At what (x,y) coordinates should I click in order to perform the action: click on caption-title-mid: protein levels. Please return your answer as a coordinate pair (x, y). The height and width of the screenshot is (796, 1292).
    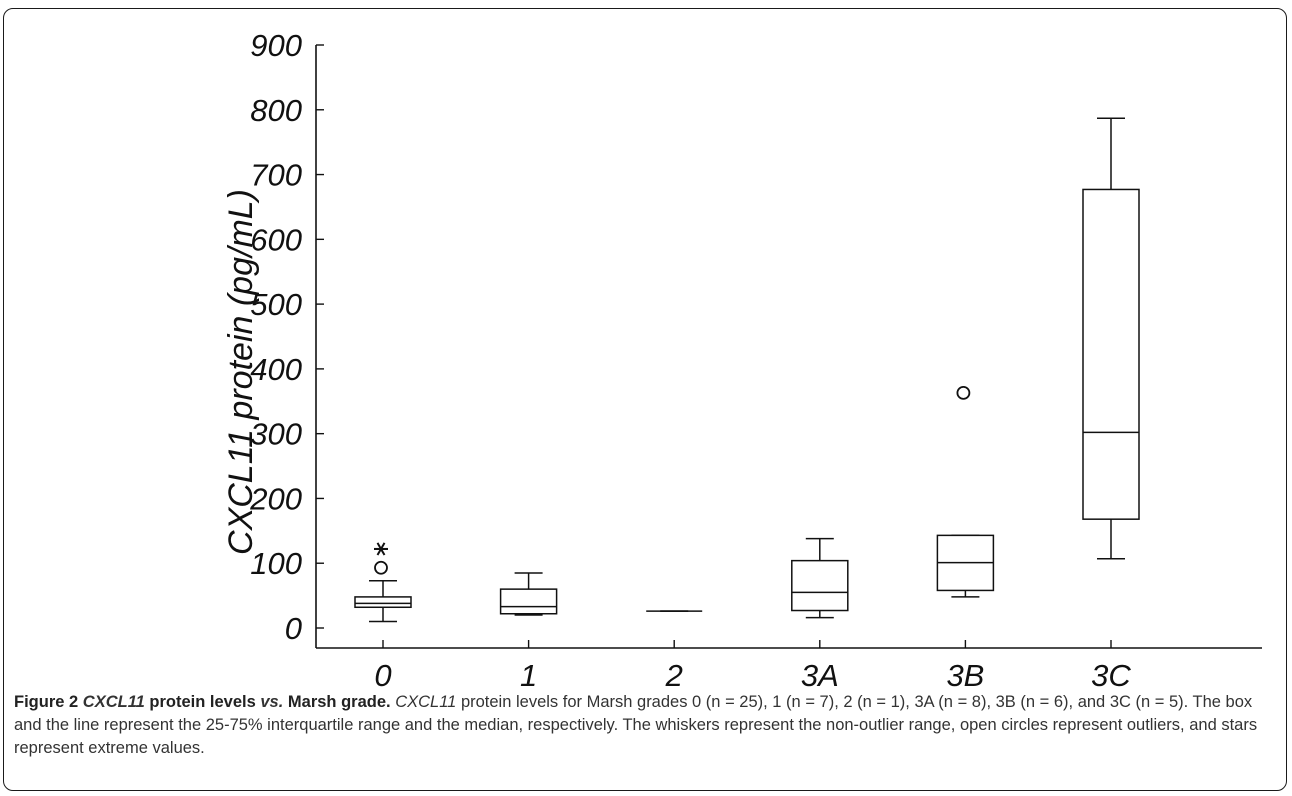
    Looking at the image, I should click on (202, 702).